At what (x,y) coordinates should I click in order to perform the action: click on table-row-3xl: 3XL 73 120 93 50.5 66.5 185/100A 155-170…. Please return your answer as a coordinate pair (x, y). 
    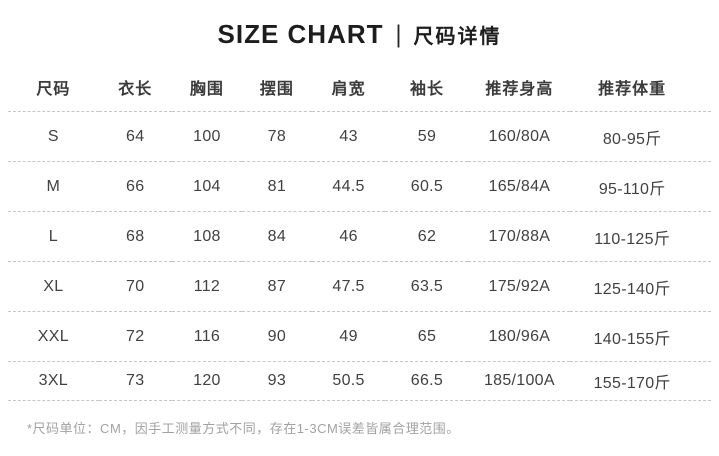
    Looking at the image, I should click on (359, 381).